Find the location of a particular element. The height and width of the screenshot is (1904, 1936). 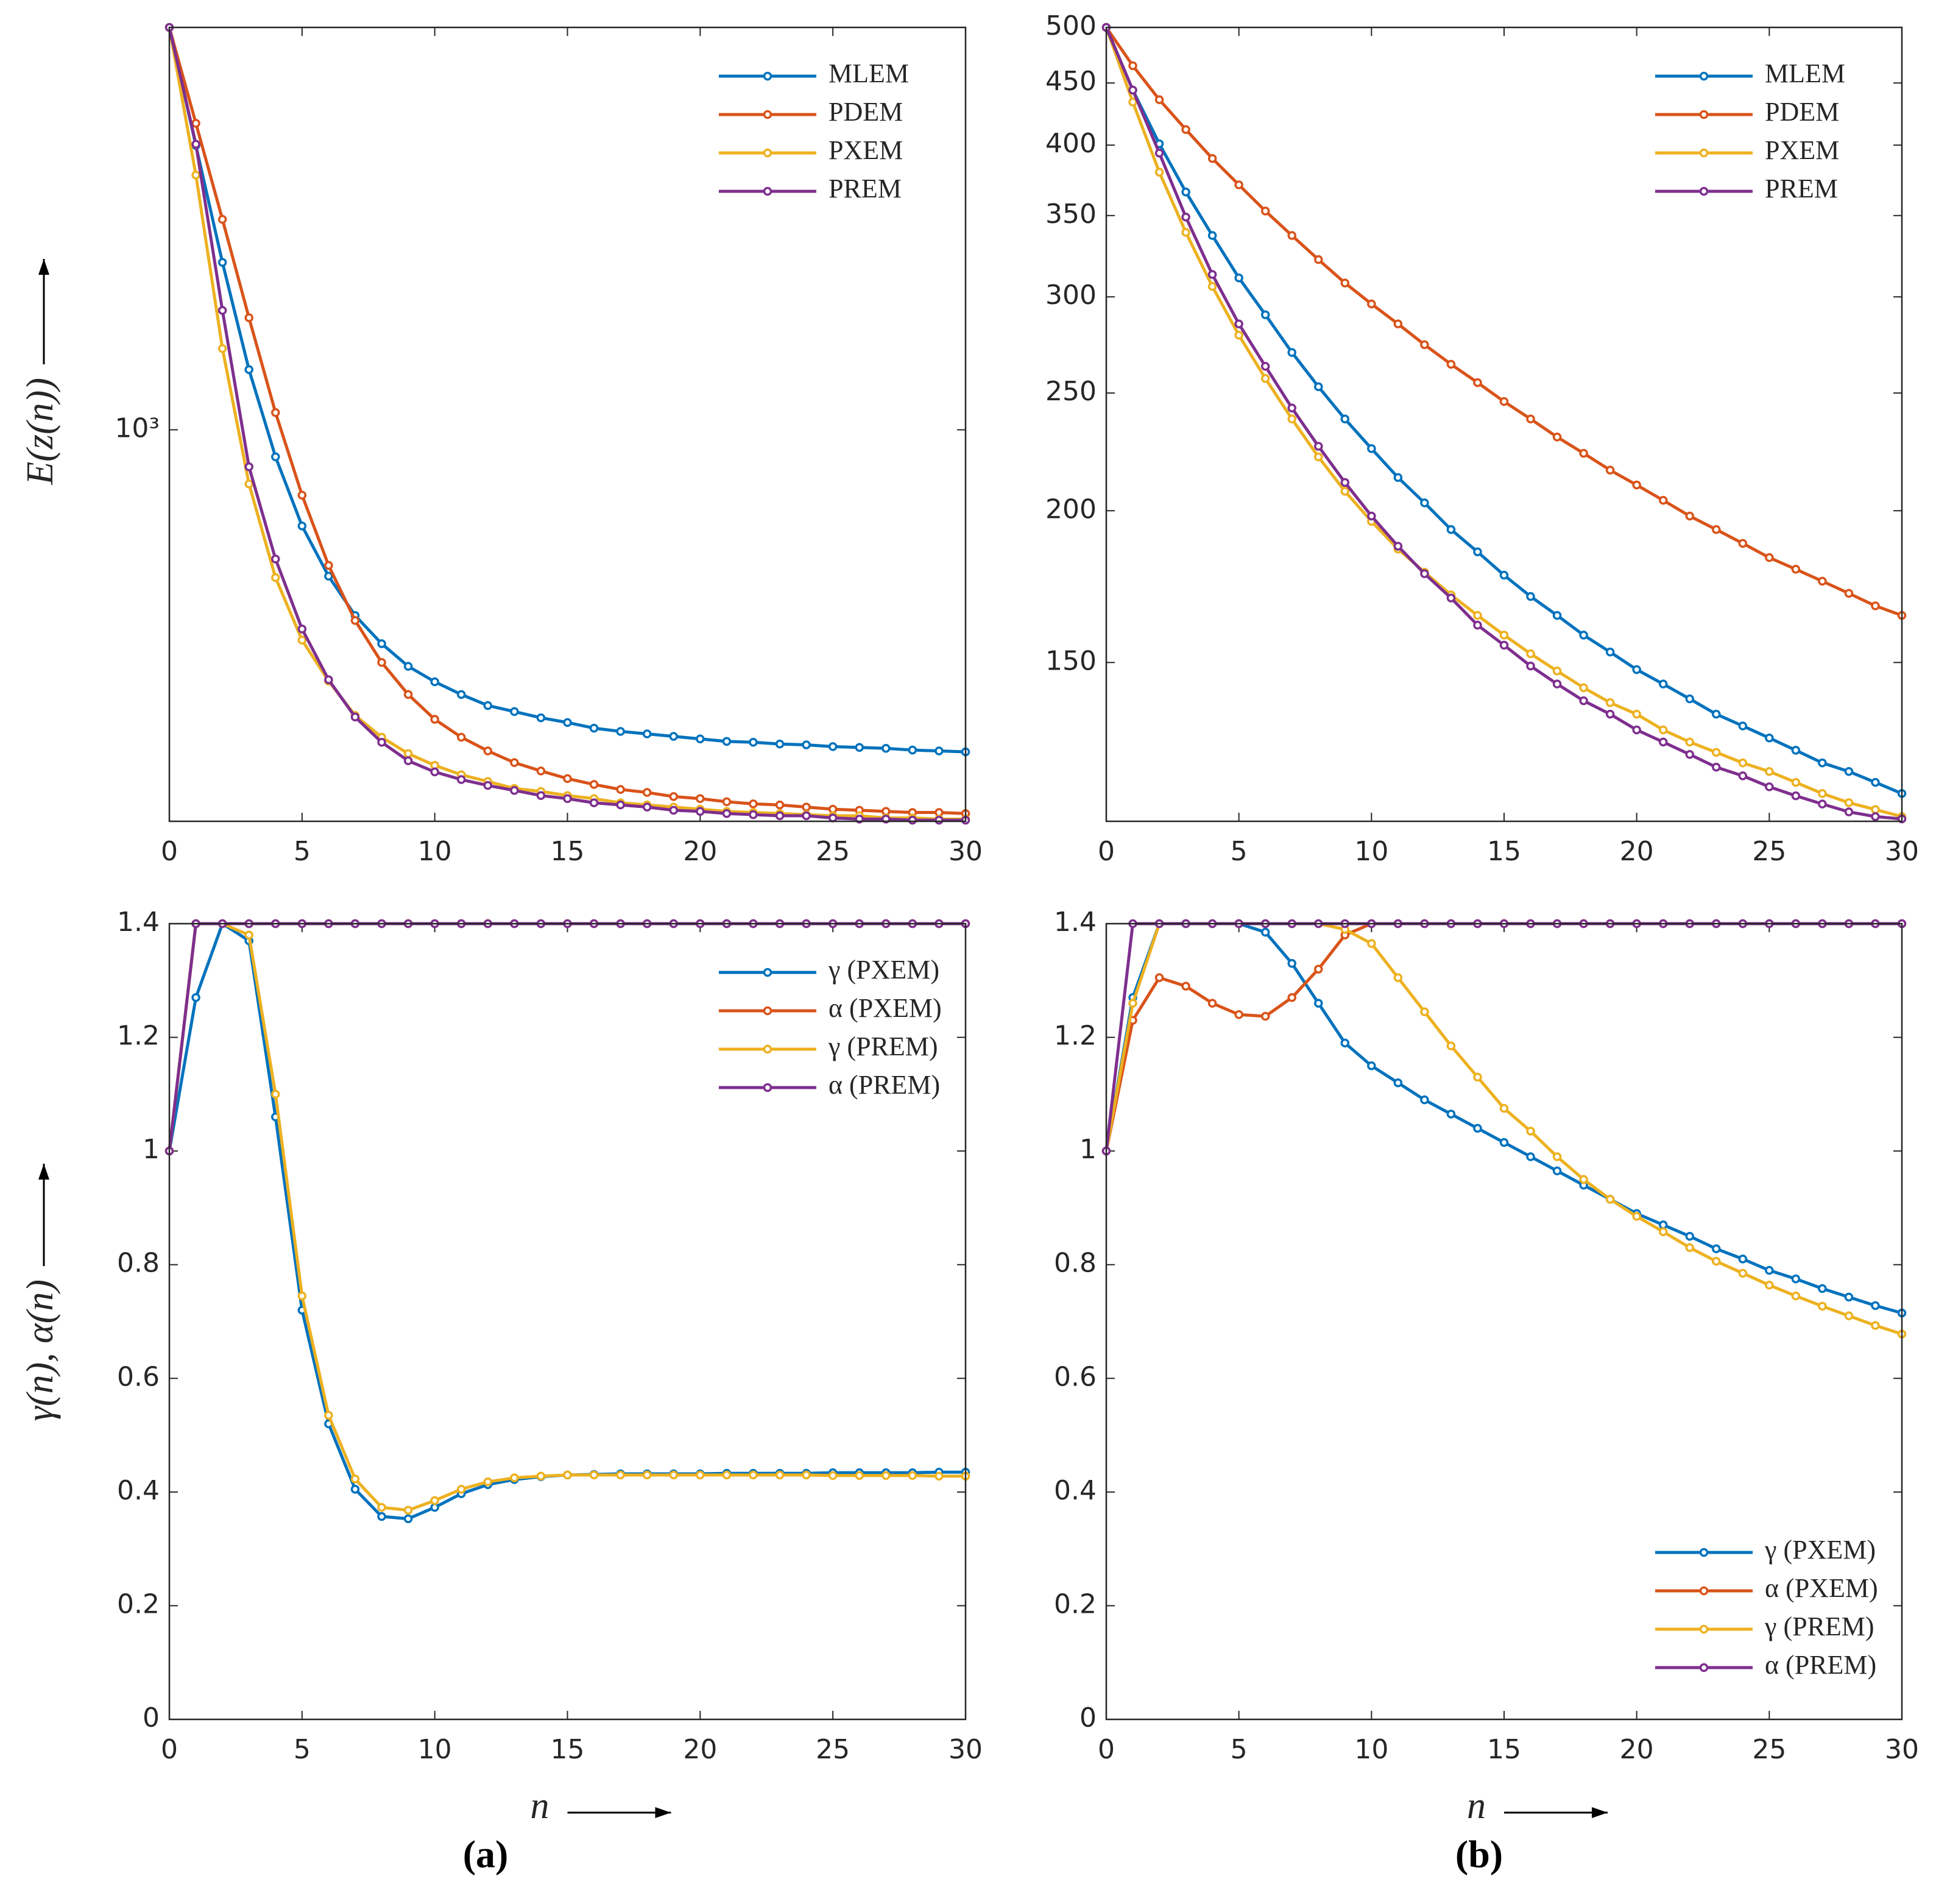

x-tick-label: 5 is located at coordinates (1239, 852).